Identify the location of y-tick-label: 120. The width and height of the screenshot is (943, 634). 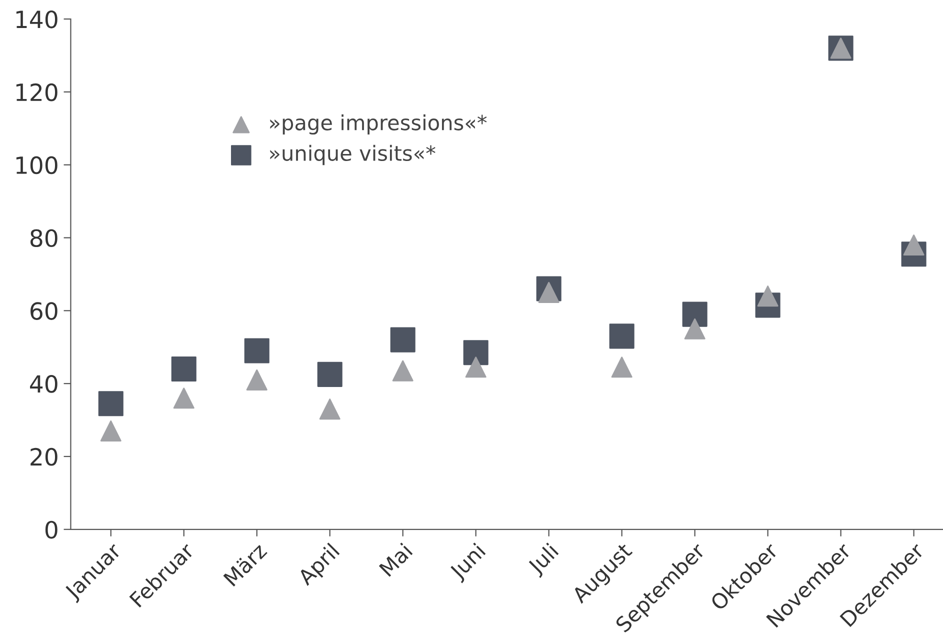
(37, 92).